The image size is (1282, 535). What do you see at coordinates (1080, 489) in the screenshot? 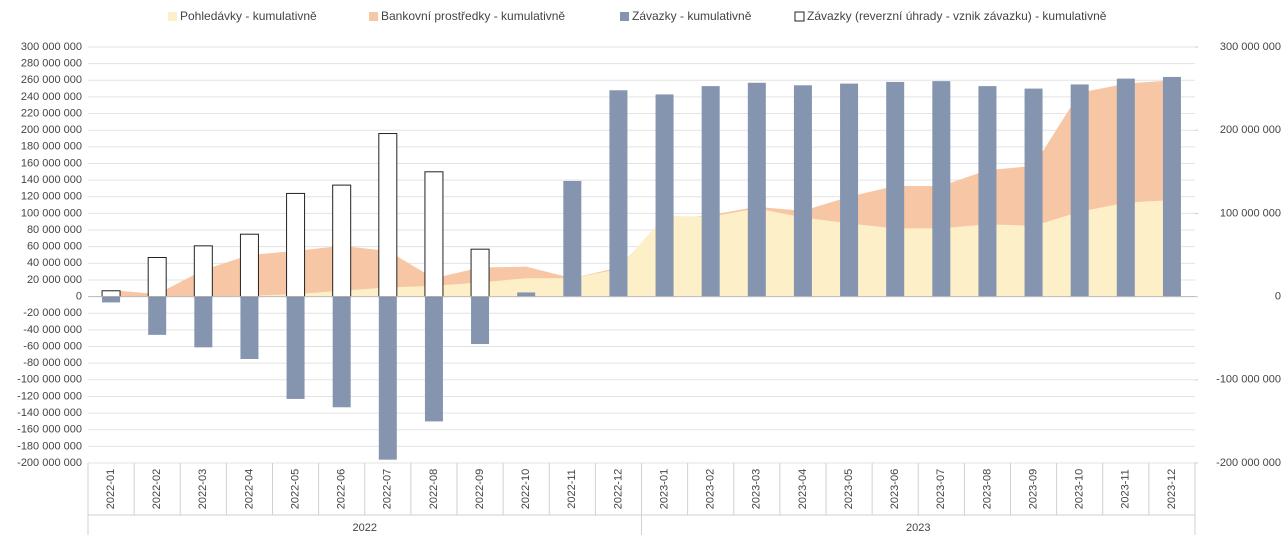
I see `x-tick-label: 2023-10` at bounding box center [1080, 489].